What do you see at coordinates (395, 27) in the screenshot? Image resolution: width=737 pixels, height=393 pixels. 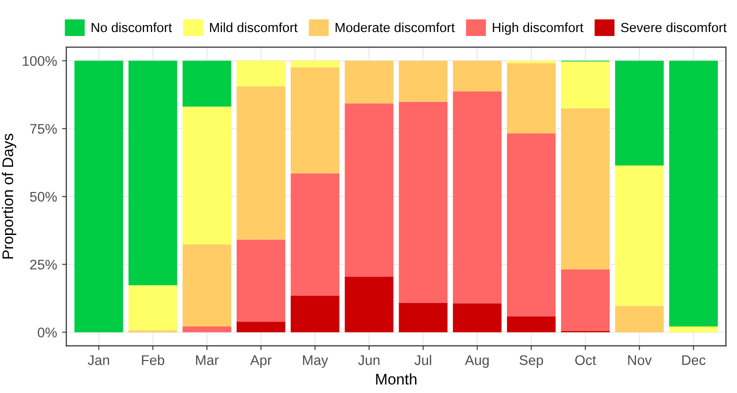 I see `legend-label: Moderate discomfort` at bounding box center [395, 27].